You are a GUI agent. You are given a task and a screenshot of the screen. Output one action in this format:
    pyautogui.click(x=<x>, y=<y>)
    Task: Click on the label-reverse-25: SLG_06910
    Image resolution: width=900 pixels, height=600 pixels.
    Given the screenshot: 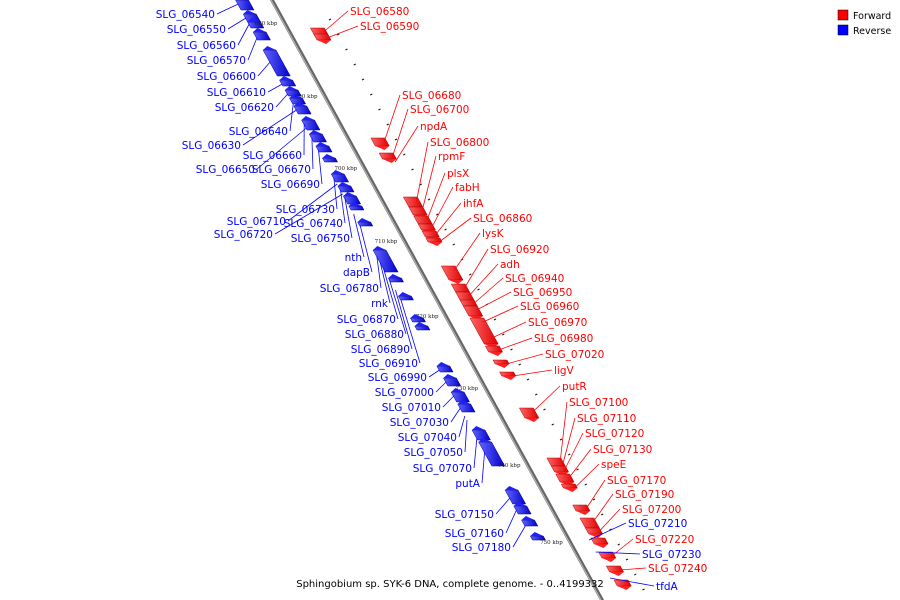 What is the action you would take?
    pyautogui.click(x=390, y=334)
    